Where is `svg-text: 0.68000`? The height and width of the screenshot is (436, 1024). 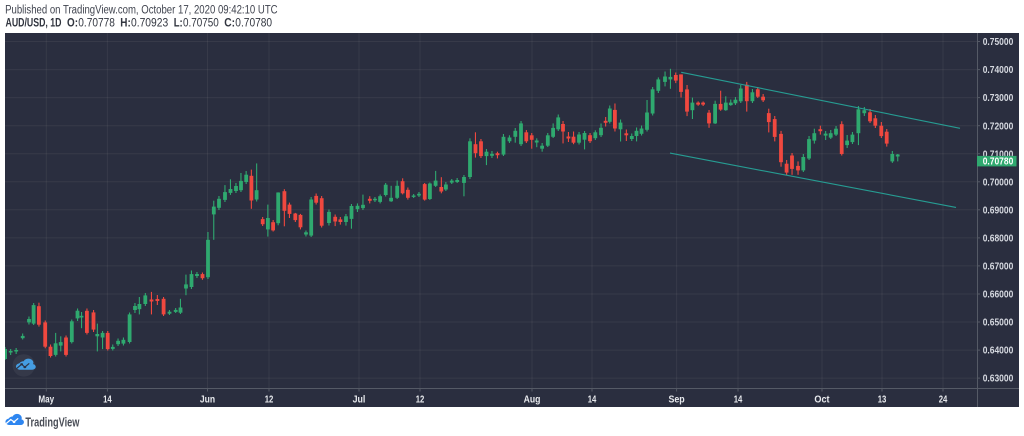
svg-text: 0.68000 is located at coordinates (998, 239).